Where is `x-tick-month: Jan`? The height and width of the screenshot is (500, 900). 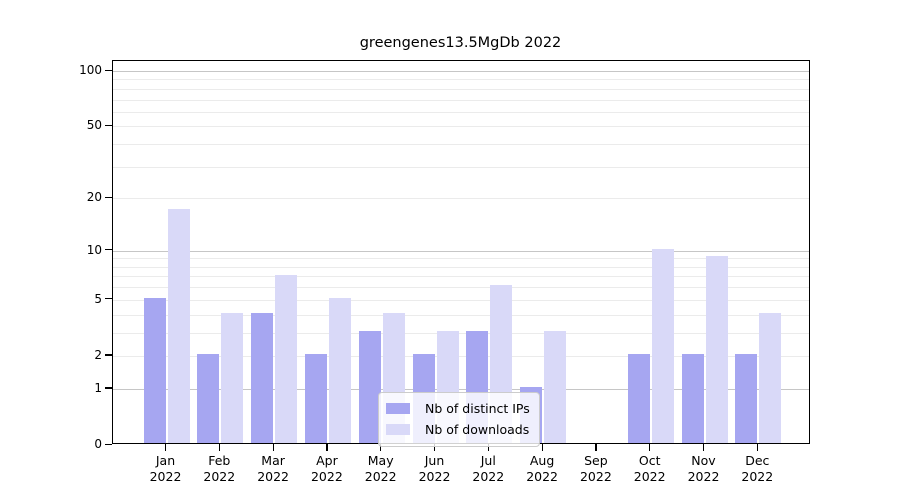
x-tick-month: Jan is located at coordinates (165, 460).